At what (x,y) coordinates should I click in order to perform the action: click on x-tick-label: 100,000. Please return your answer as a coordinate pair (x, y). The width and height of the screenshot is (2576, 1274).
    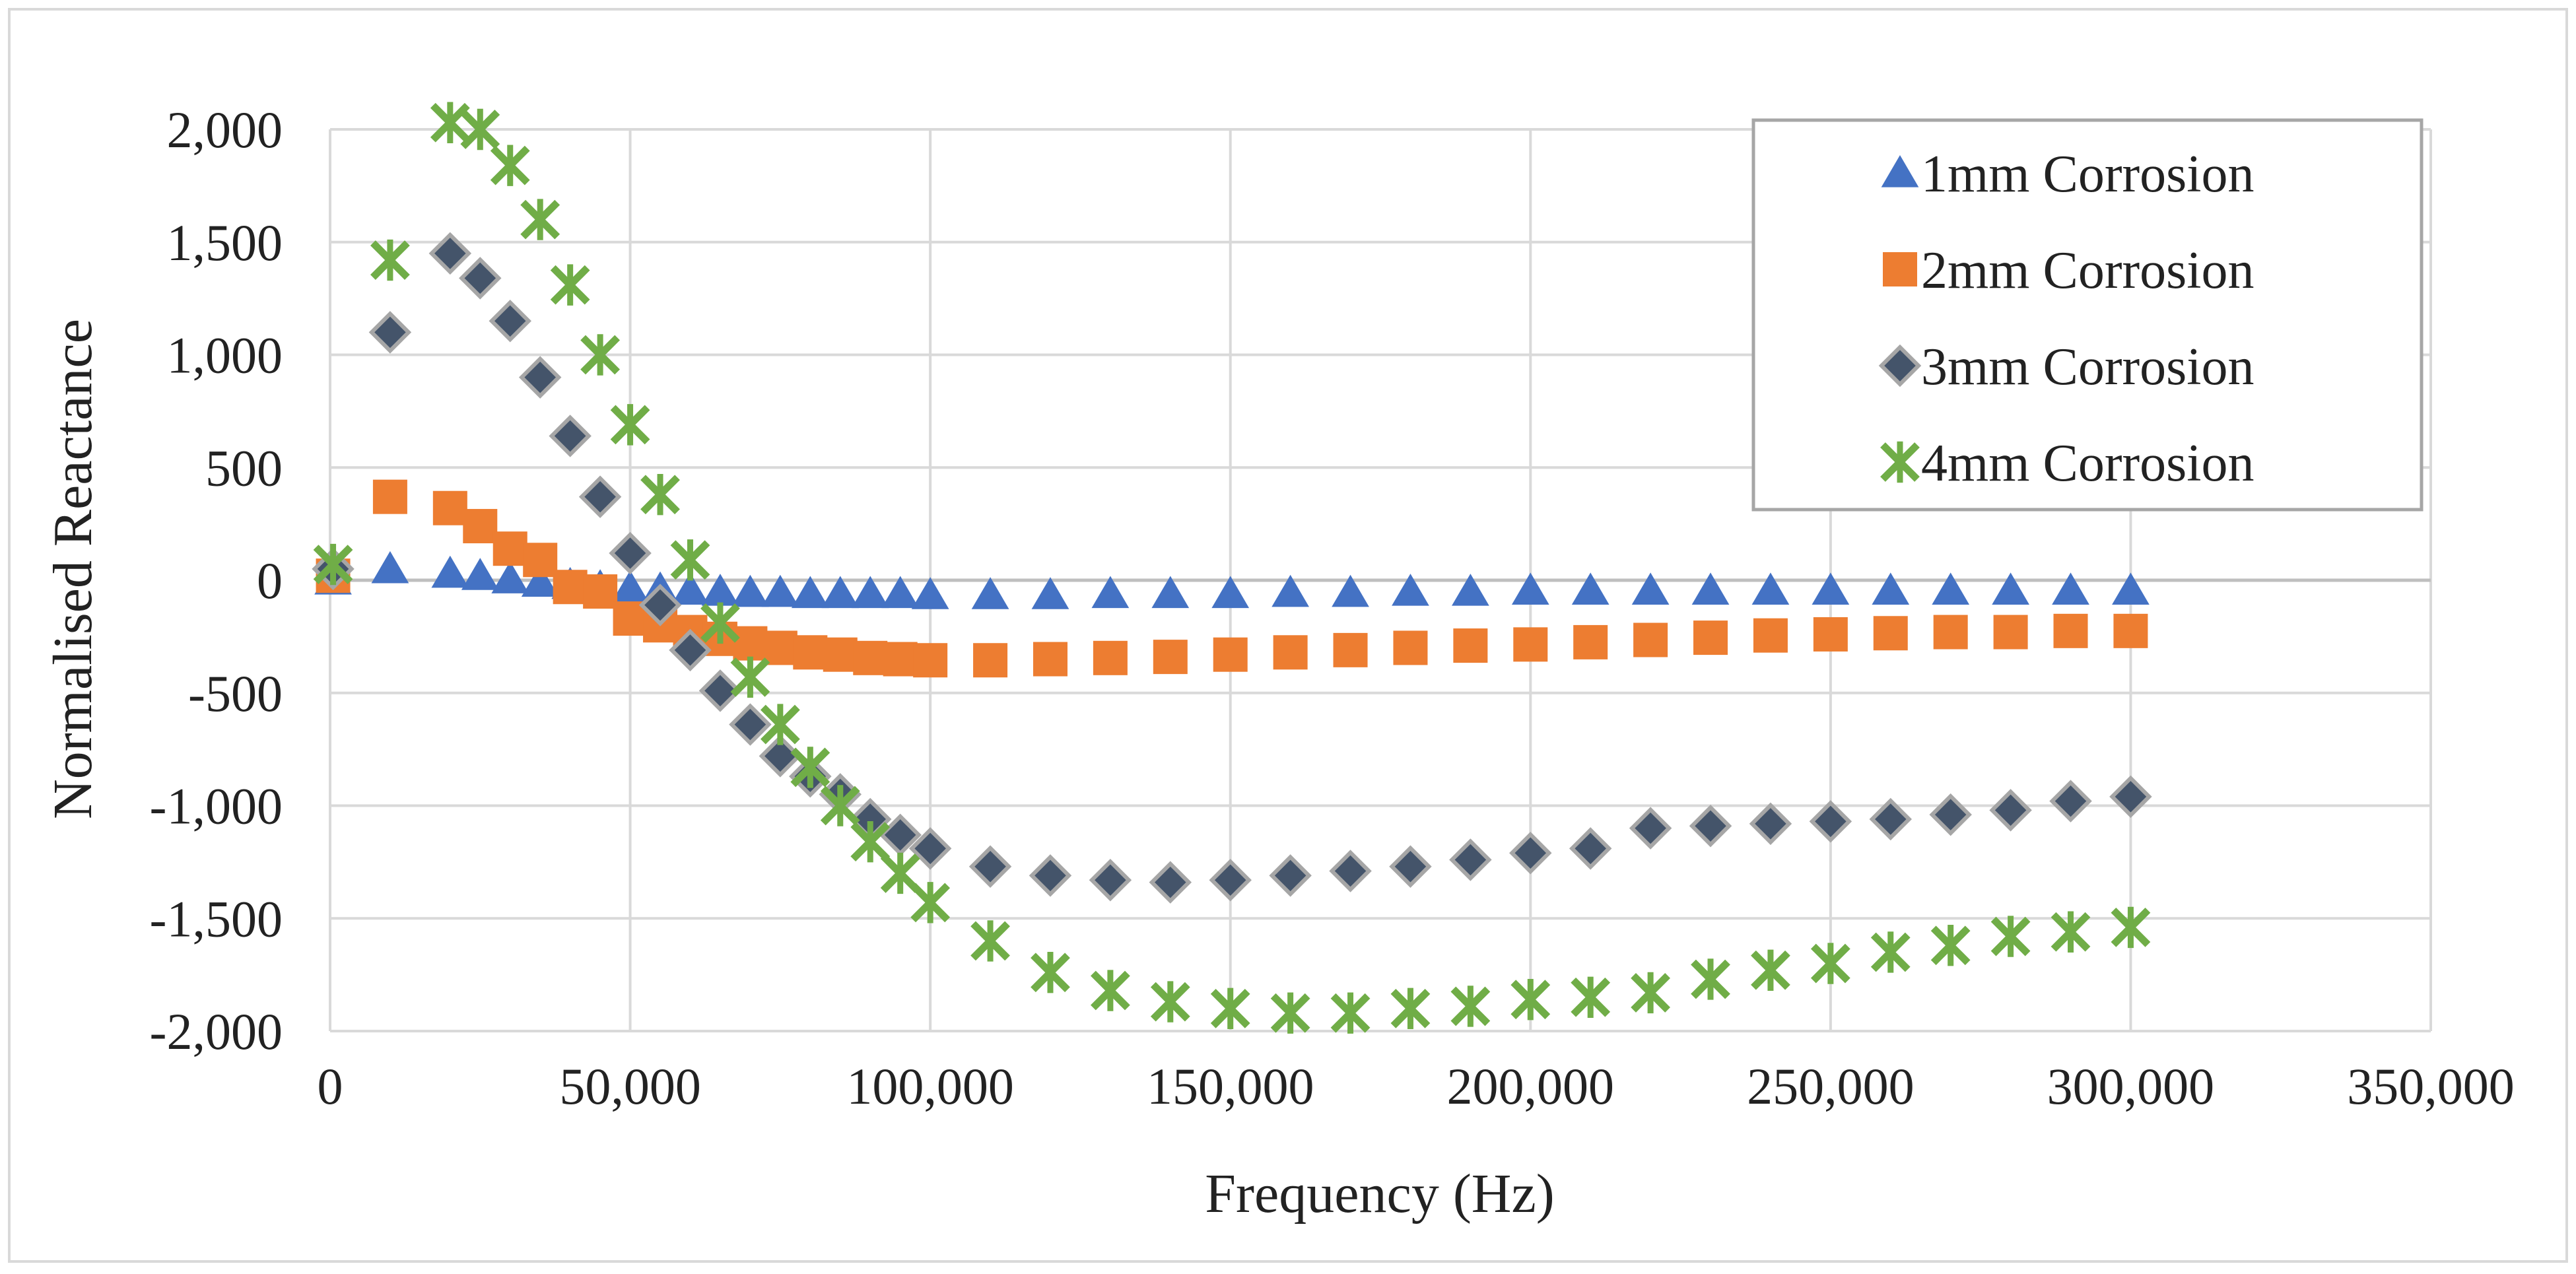
    Looking at the image, I should click on (930, 1086).